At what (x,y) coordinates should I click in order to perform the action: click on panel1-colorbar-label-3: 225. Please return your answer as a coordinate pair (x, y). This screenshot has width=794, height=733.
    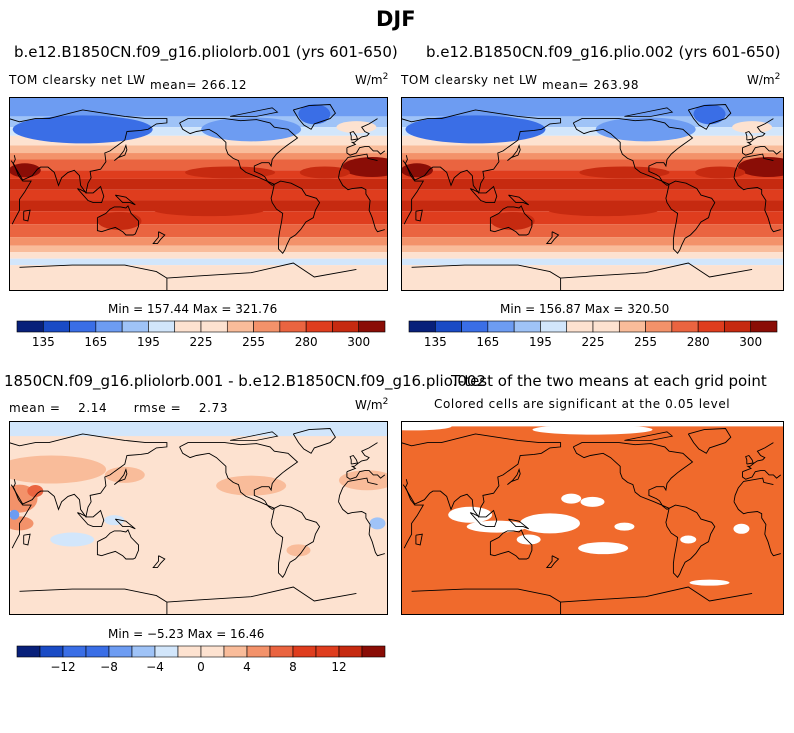
    Looking at the image, I should click on (201, 342).